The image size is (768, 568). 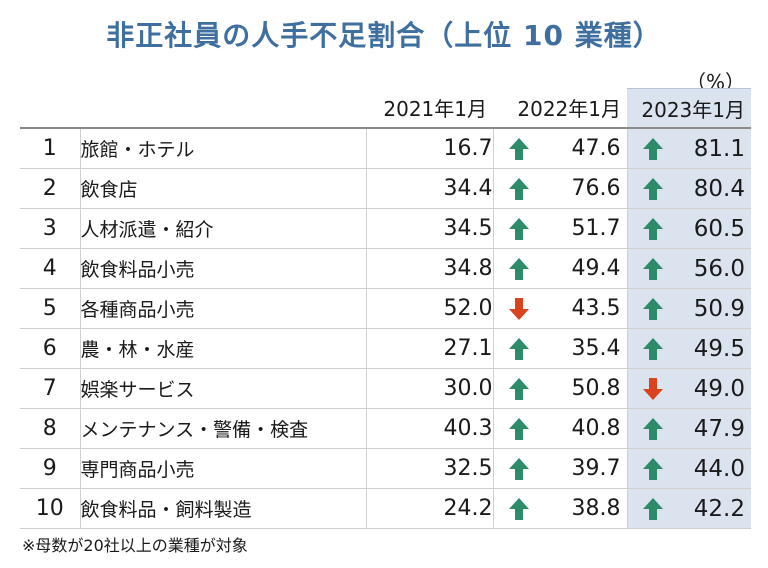 What do you see at coordinates (560, 228) in the screenshot?
I see `value-2022-cell: 51.7` at bounding box center [560, 228].